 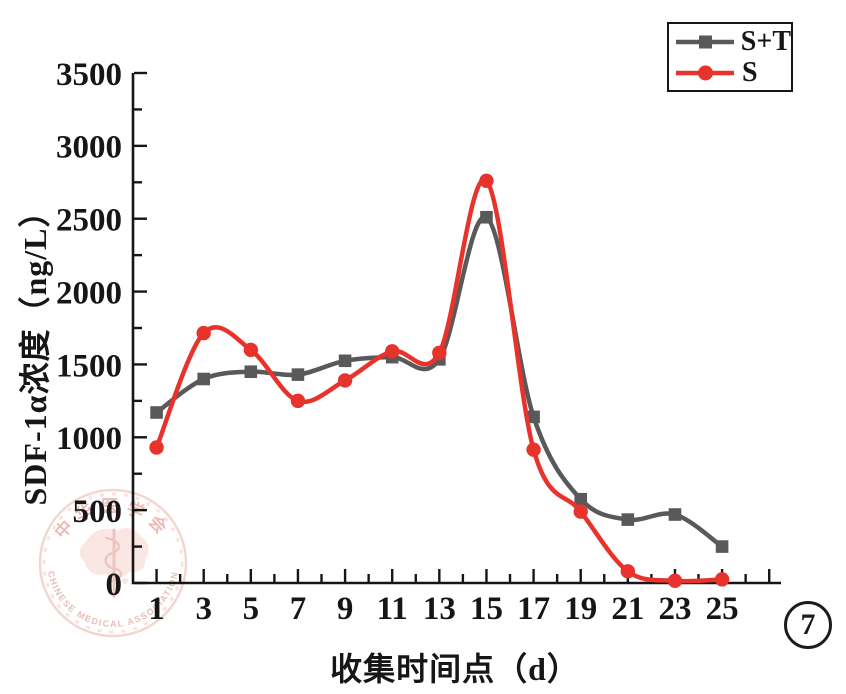 What do you see at coordinates (156, 609) in the screenshot?
I see `x-tick-label: 1` at bounding box center [156, 609].